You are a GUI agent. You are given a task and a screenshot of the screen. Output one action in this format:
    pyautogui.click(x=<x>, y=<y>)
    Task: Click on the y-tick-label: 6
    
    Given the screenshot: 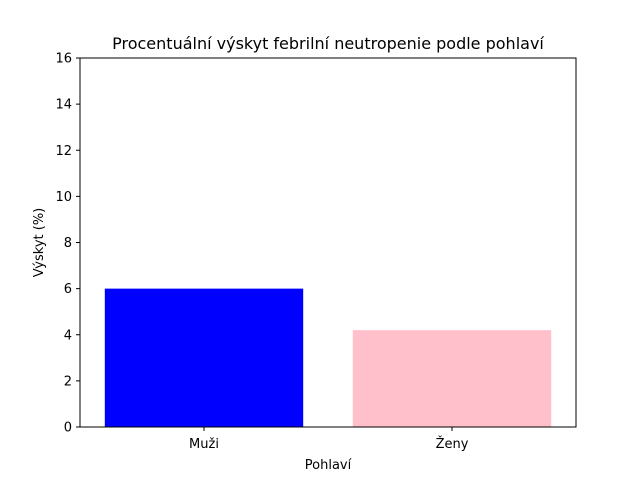 What is the action you would take?
    pyautogui.click(x=68, y=289)
    